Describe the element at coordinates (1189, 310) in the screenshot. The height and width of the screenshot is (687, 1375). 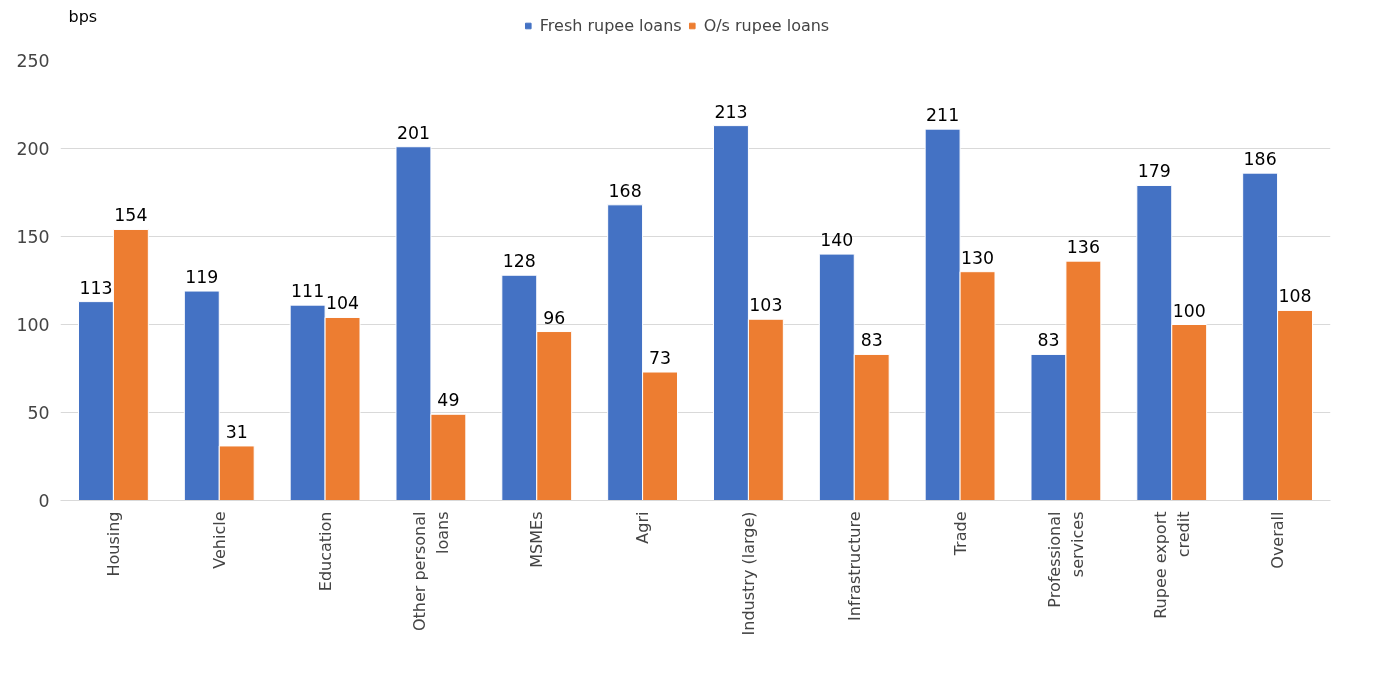
I see `data-label: 100` at that location.